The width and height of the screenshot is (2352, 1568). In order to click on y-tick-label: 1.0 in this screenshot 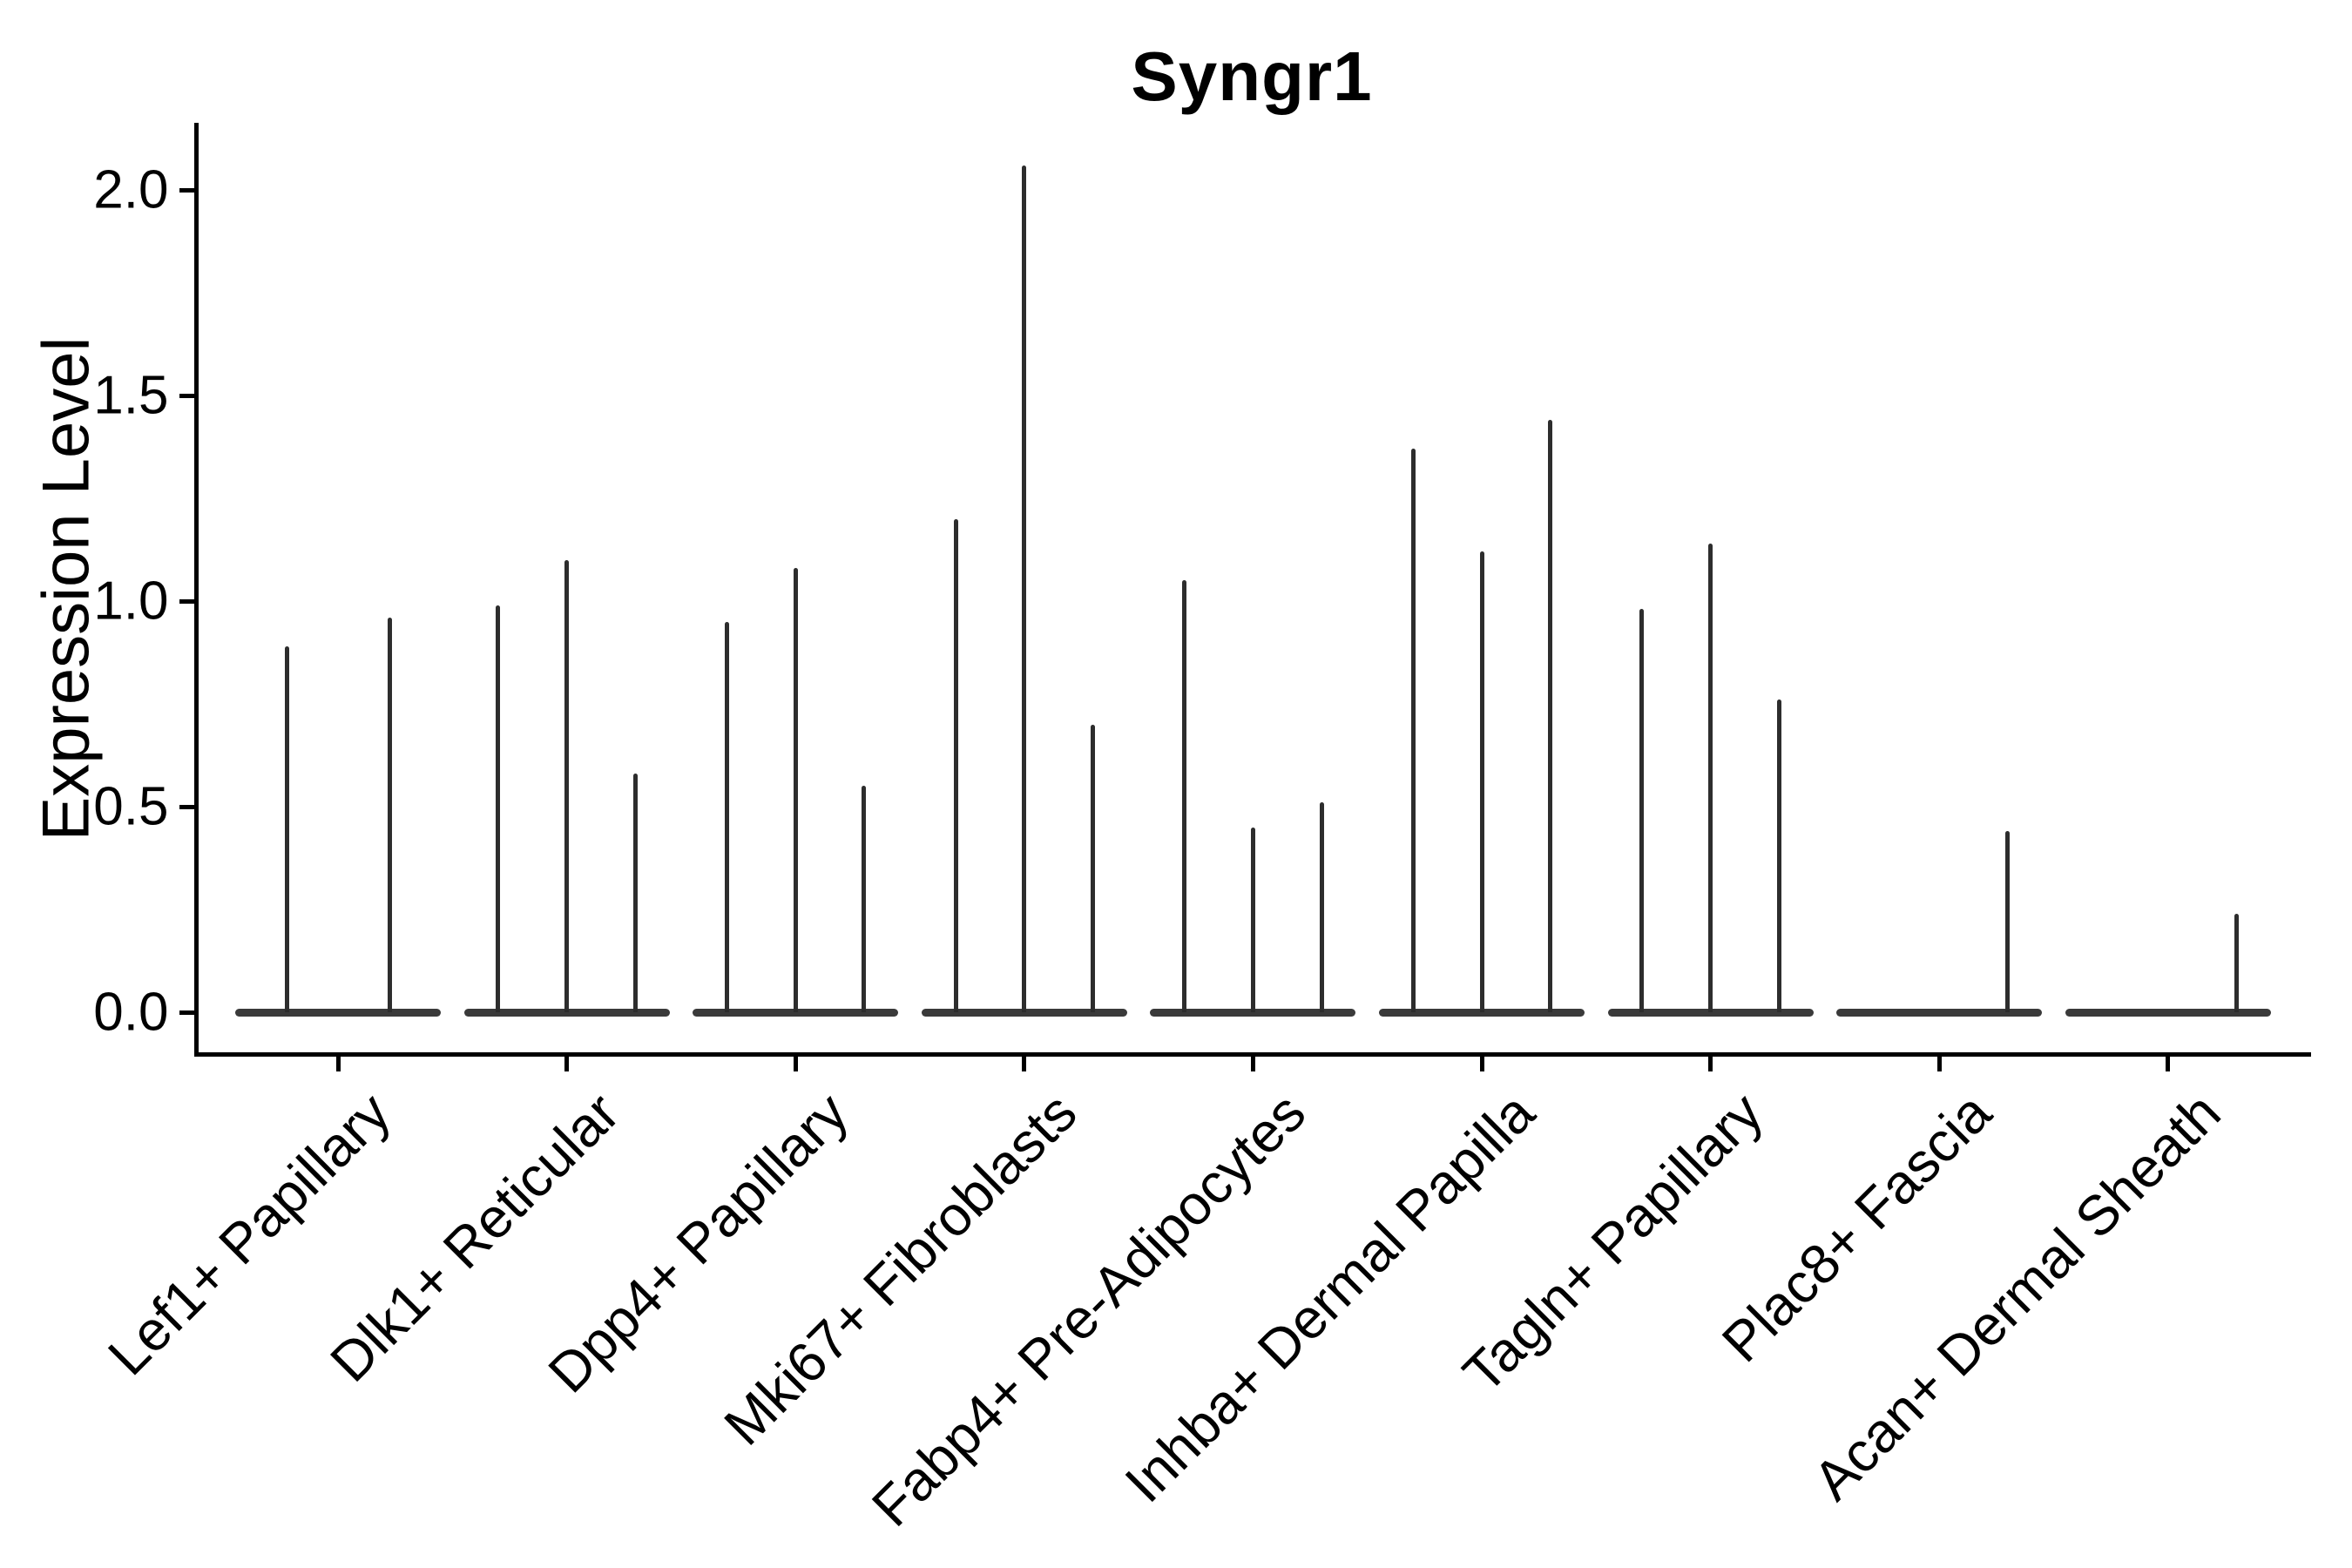, I will do `click(131, 601)`.